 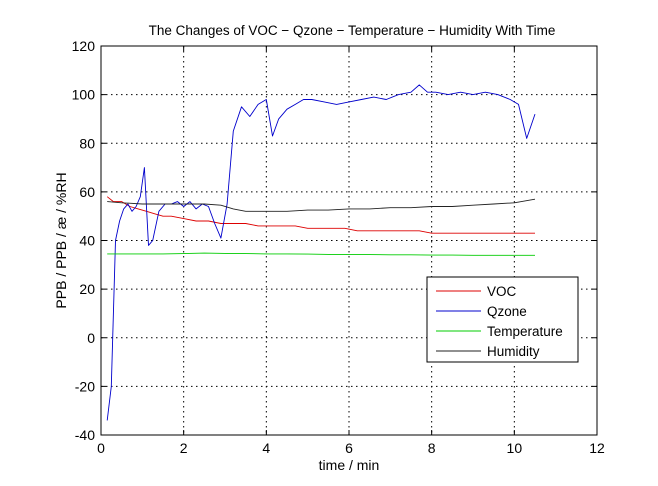 I want to click on x-tick-label: 8, so click(x=432, y=448).